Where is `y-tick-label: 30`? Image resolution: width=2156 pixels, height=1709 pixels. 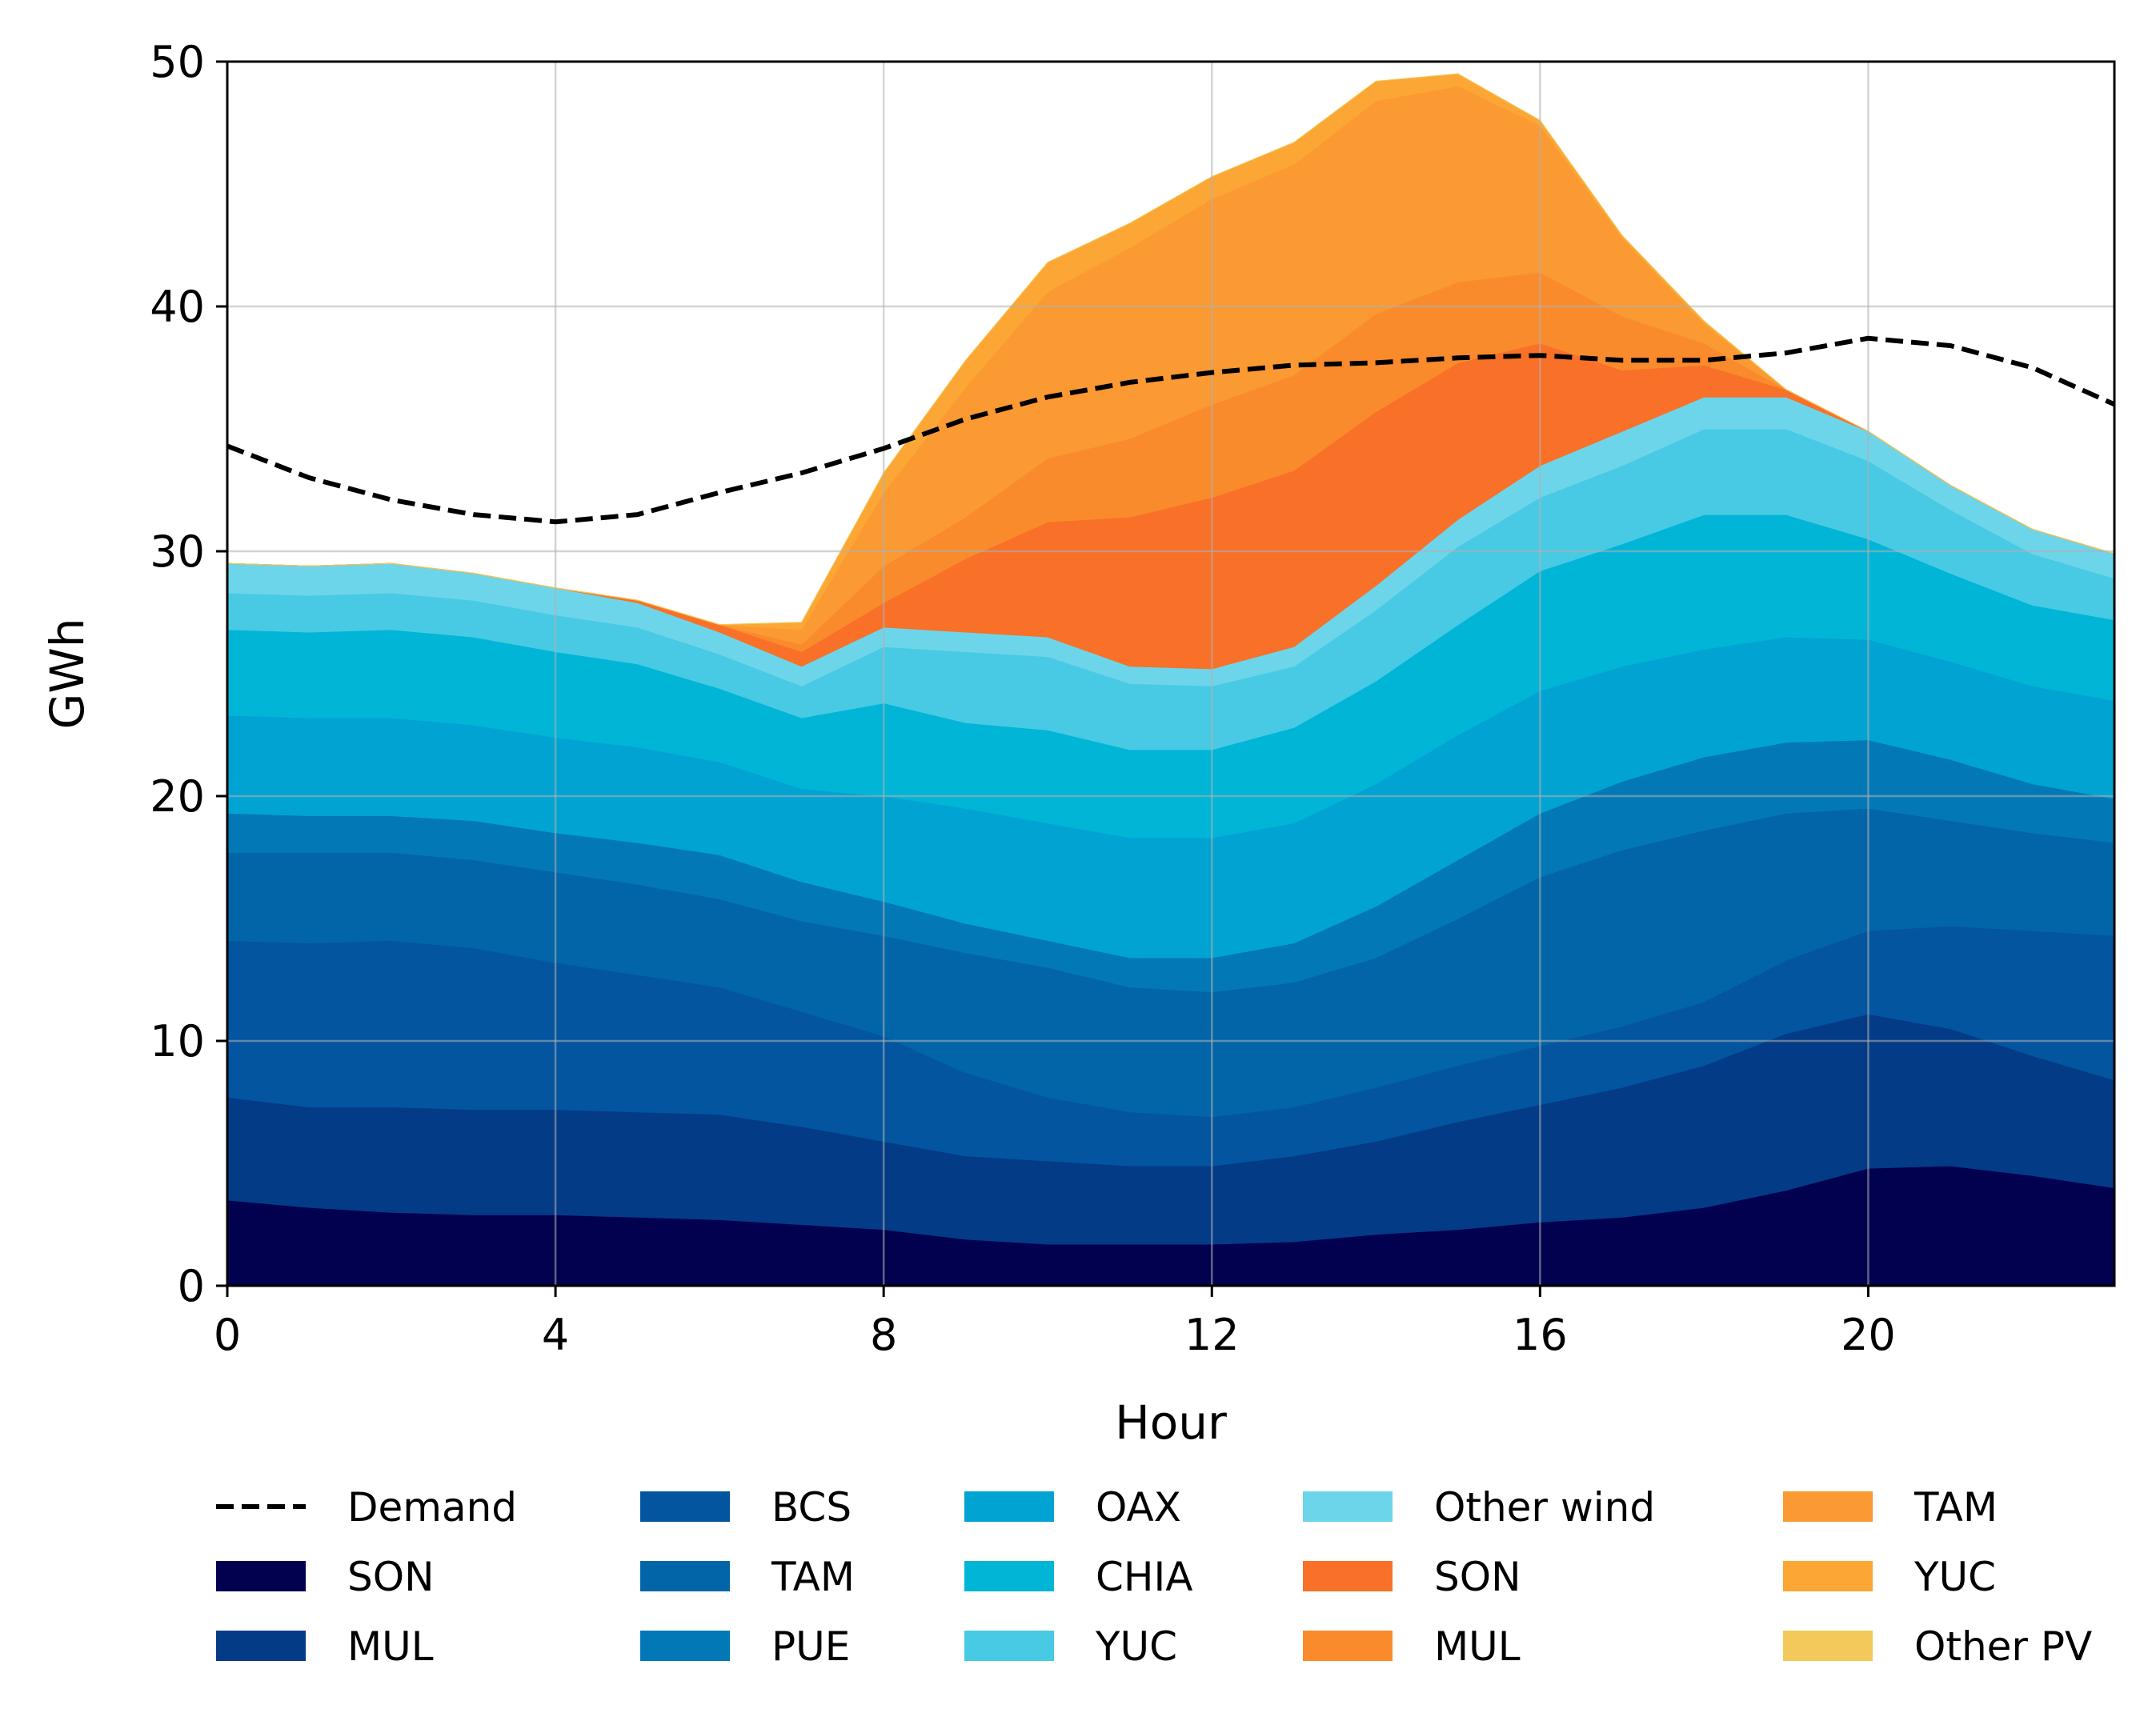
y-tick-label: 30 is located at coordinates (177, 551).